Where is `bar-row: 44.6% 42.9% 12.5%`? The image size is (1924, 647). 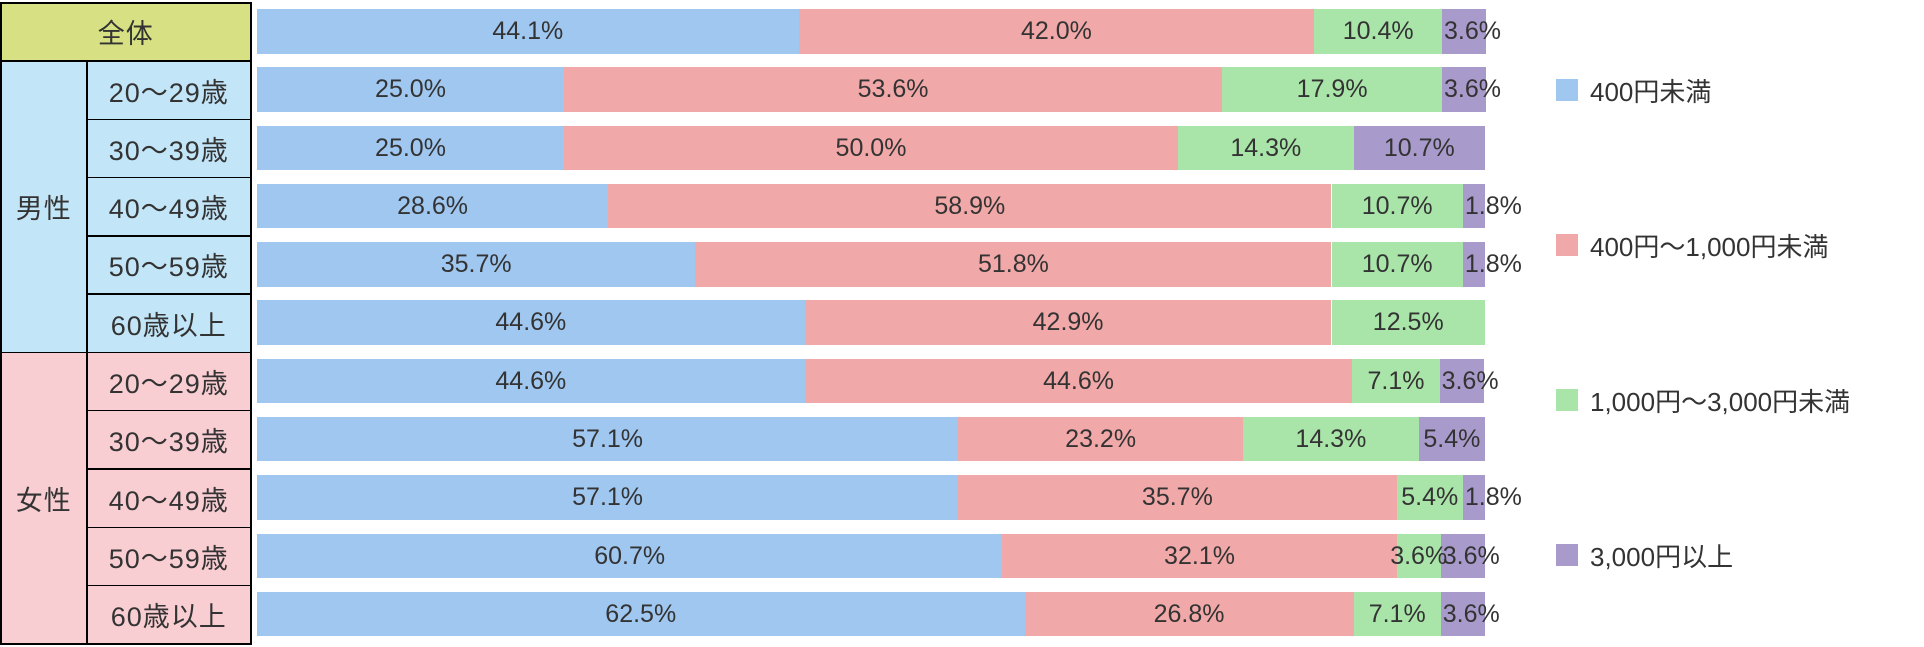 bar-row: 44.6% 42.9% 12.5% is located at coordinates (871, 322).